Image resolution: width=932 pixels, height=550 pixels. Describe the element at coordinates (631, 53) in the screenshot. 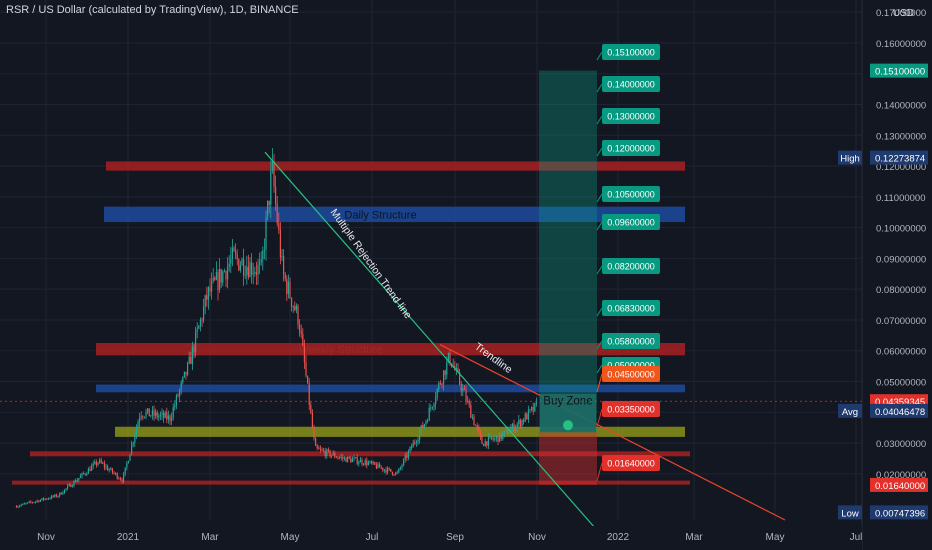

I see `target-label-text: 0.15100000` at that location.